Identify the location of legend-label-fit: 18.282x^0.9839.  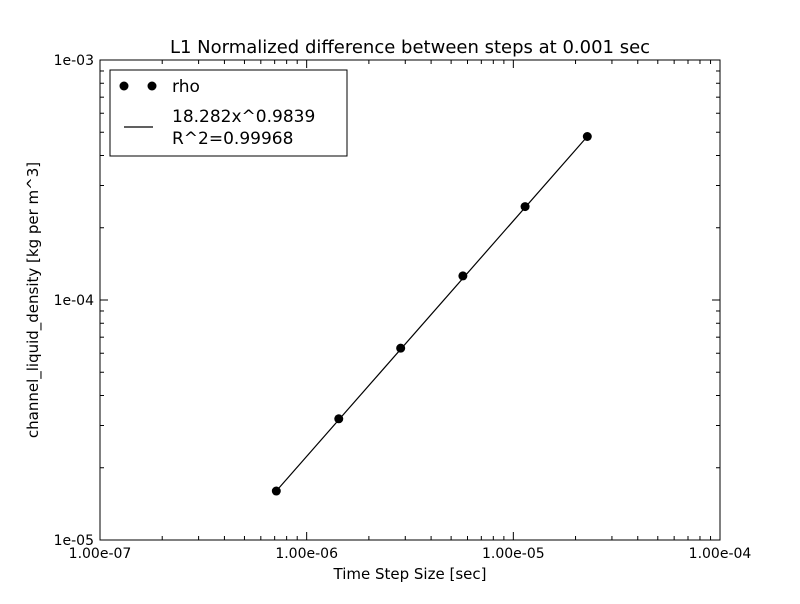
(243, 117).